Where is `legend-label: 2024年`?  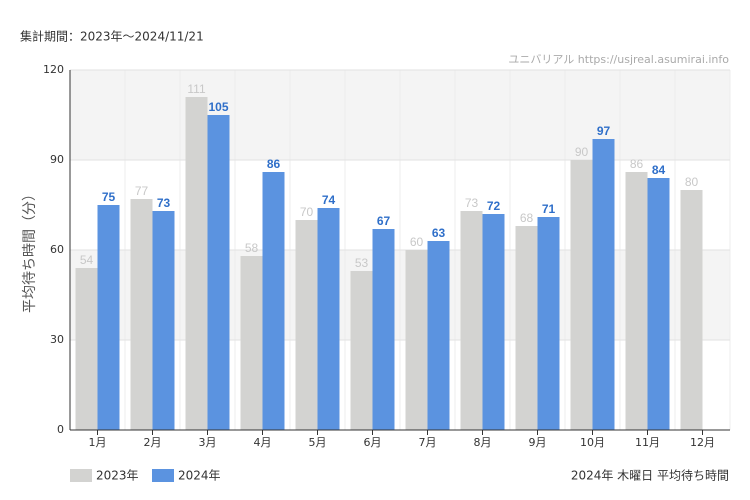
legend-label: 2024年 is located at coordinates (199, 476).